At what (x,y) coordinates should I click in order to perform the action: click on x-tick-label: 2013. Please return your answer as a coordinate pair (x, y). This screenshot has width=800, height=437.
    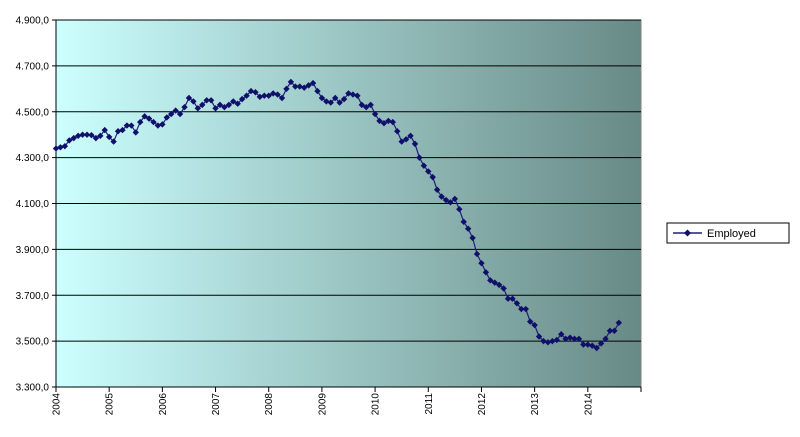
    Looking at the image, I should click on (535, 404).